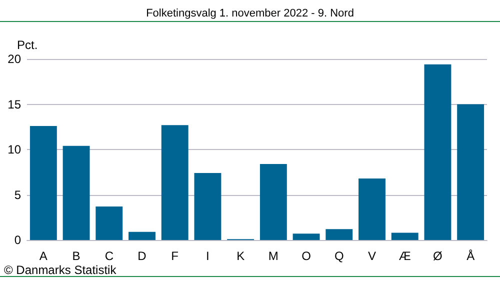 The image size is (500, 282). Describe the element at coordinates (109, 256) in the screenshot. I see `x-tick-label: C` at that location.